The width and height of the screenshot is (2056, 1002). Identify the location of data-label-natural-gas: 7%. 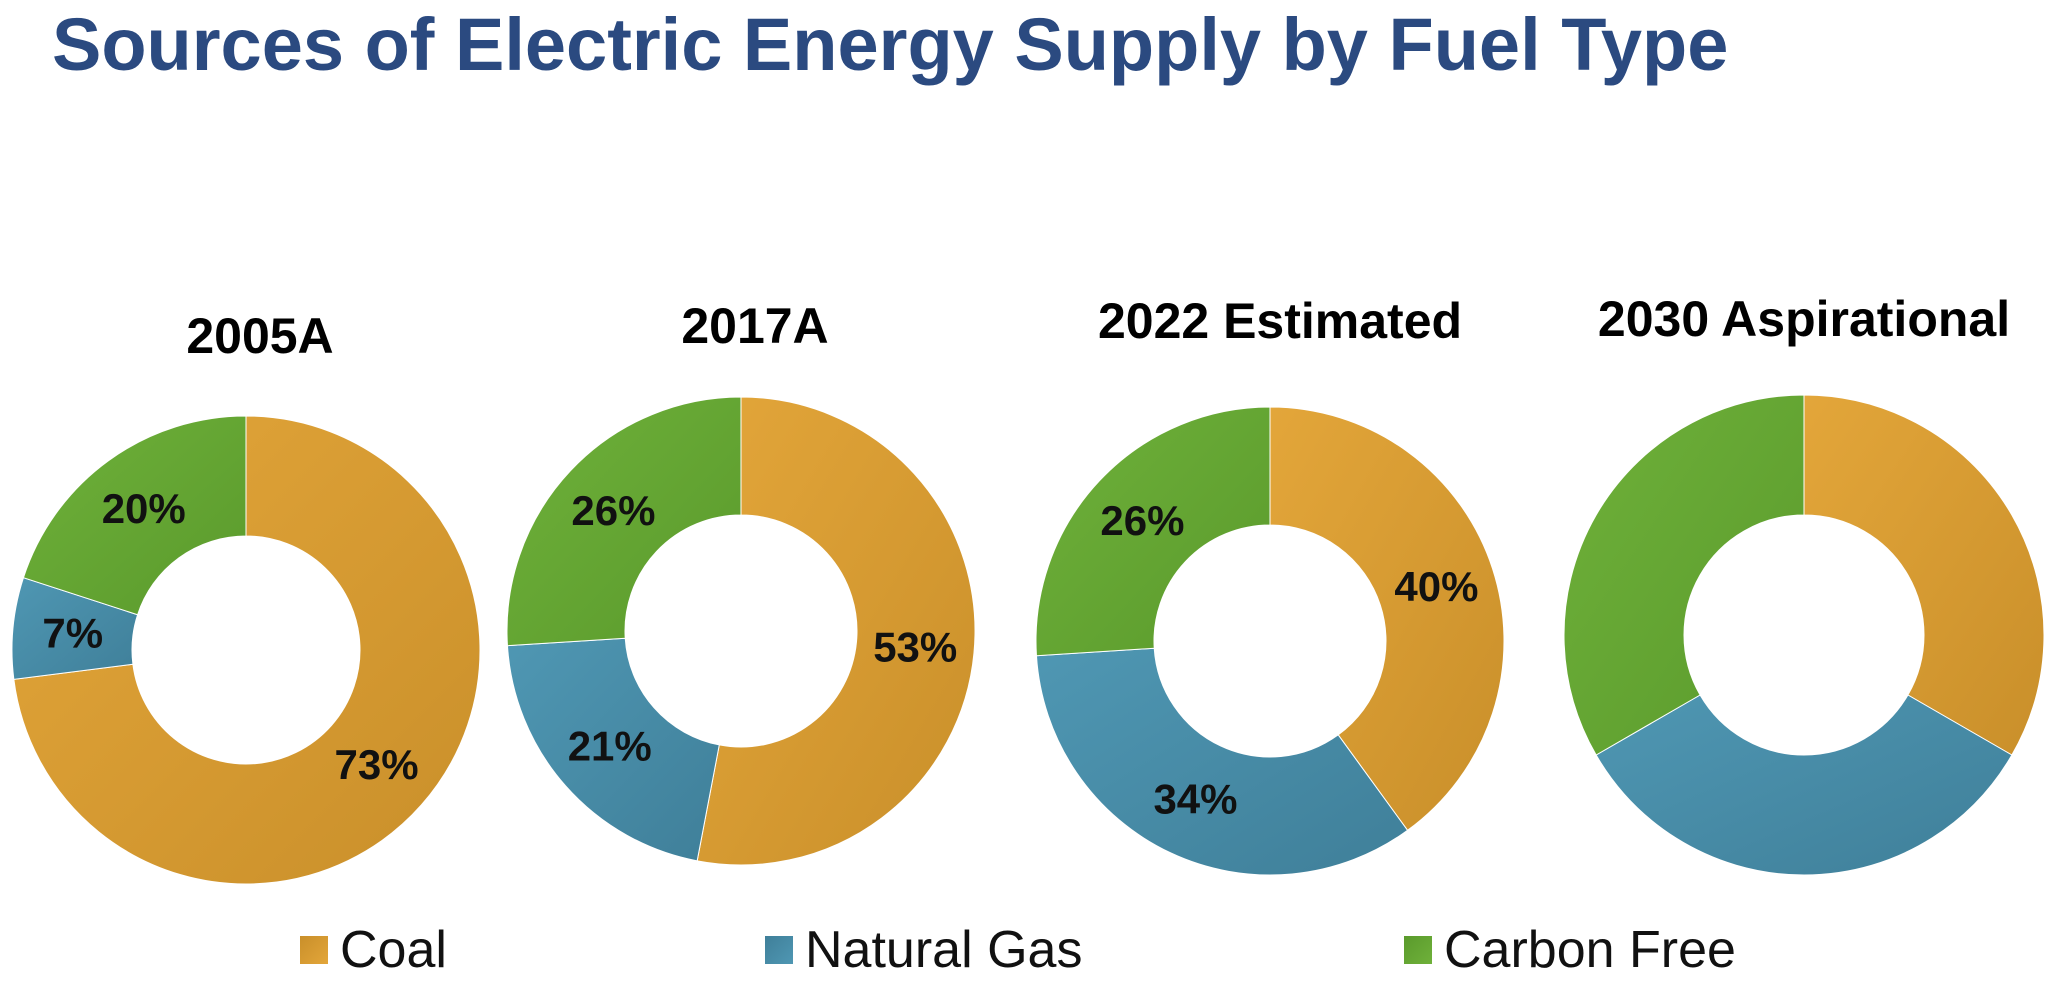
(72, 633).